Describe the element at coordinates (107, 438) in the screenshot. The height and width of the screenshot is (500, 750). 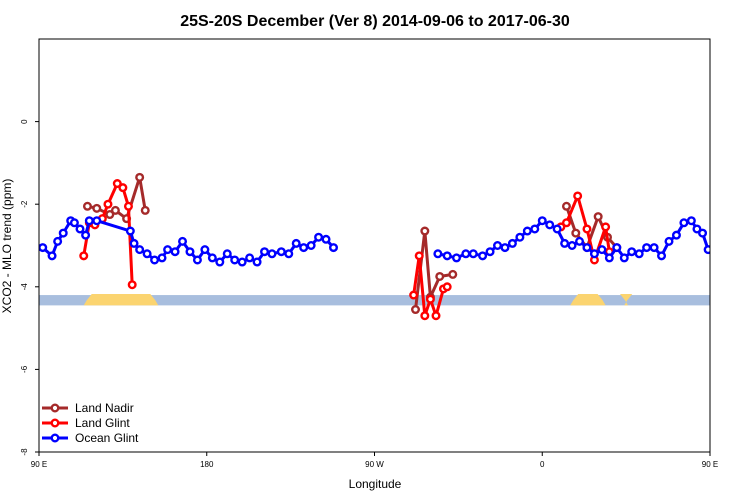
I see `legend-label: Ocean Glint` at that location.